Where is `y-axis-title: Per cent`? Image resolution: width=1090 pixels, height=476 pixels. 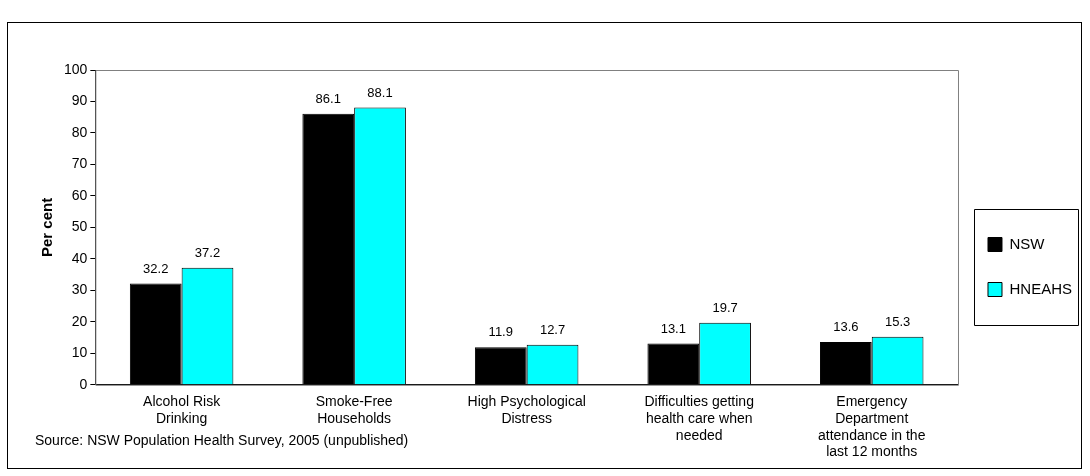
y-axis-title: Per cent is located at coordinates (47, 227).